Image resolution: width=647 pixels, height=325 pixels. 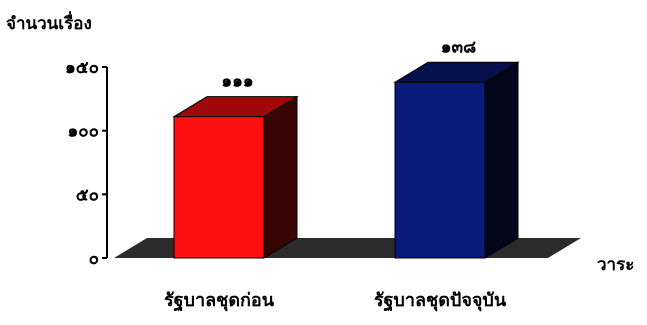 What do you see at coordinates (219, 301) in the screenshot?
I see `category-label: รัฐบาลชุดก่อน` at bounding box center [219, 301].